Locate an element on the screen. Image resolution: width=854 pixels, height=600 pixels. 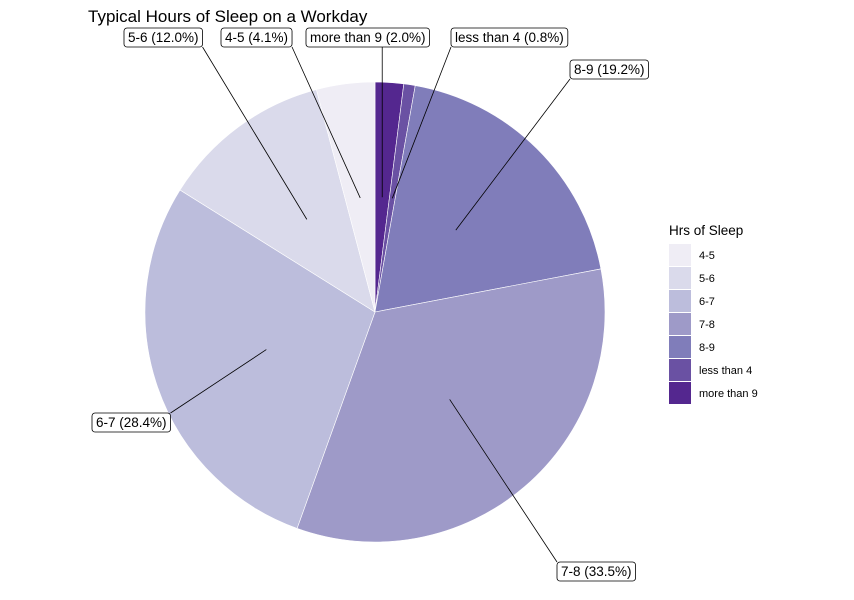
slice-label: less than 4 (0.8%) is located at coordinates (509, 37).